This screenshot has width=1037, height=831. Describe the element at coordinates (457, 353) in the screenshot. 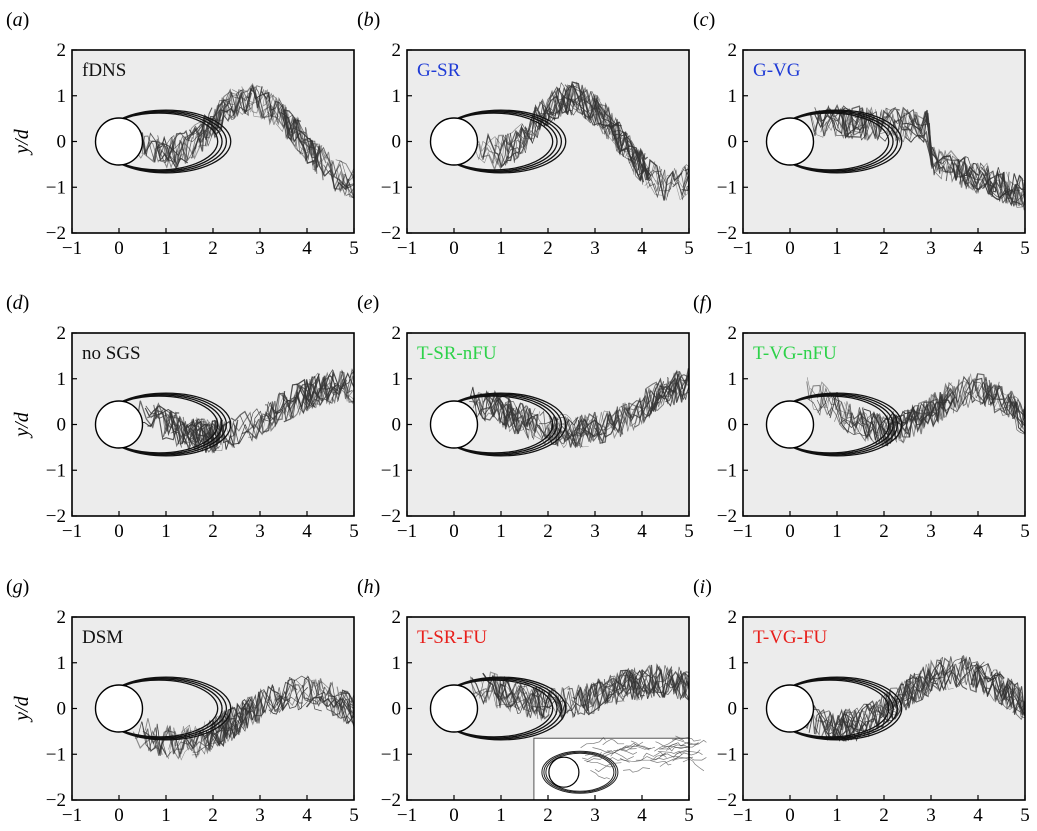

I see `method-label-e: T-SR-nFU` at that location.